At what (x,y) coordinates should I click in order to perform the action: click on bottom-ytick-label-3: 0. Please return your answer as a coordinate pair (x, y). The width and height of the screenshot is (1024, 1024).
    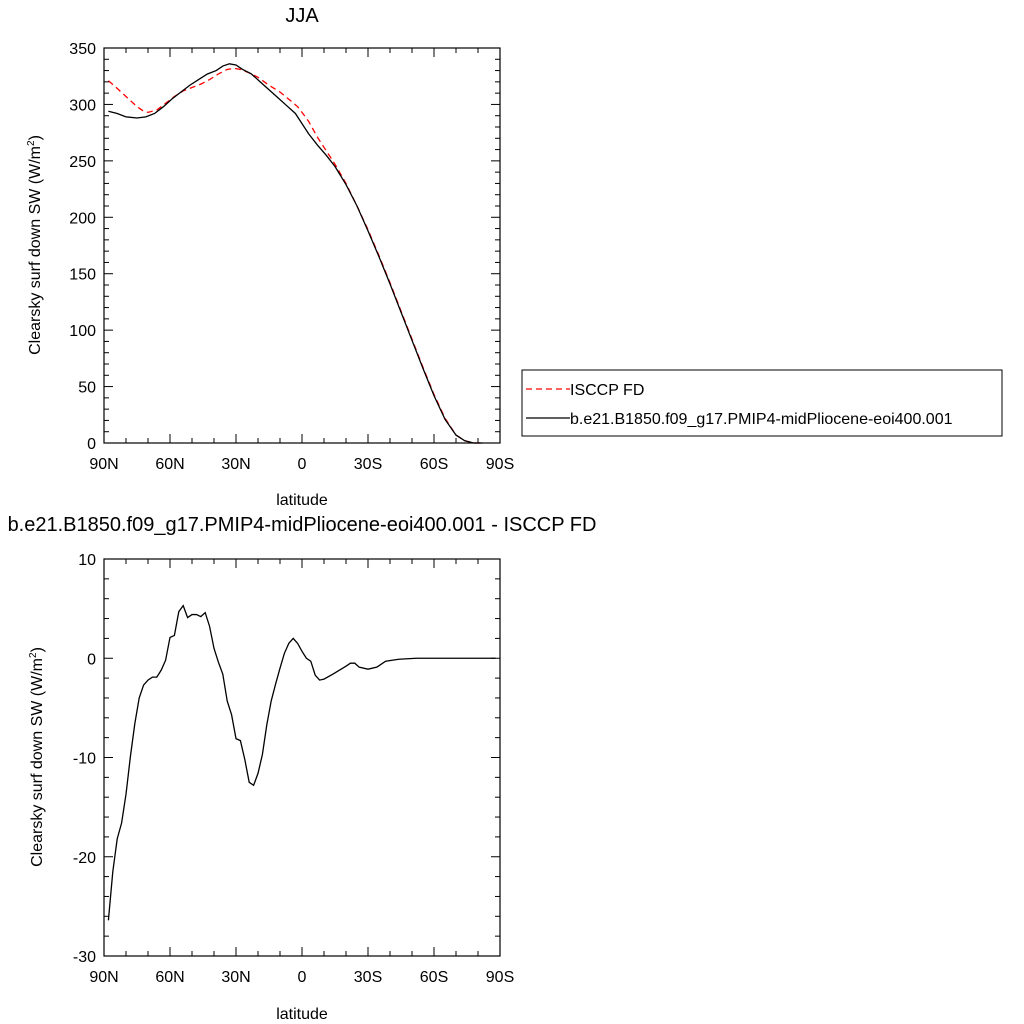
    Looking at the image, I should click on (91, 659).